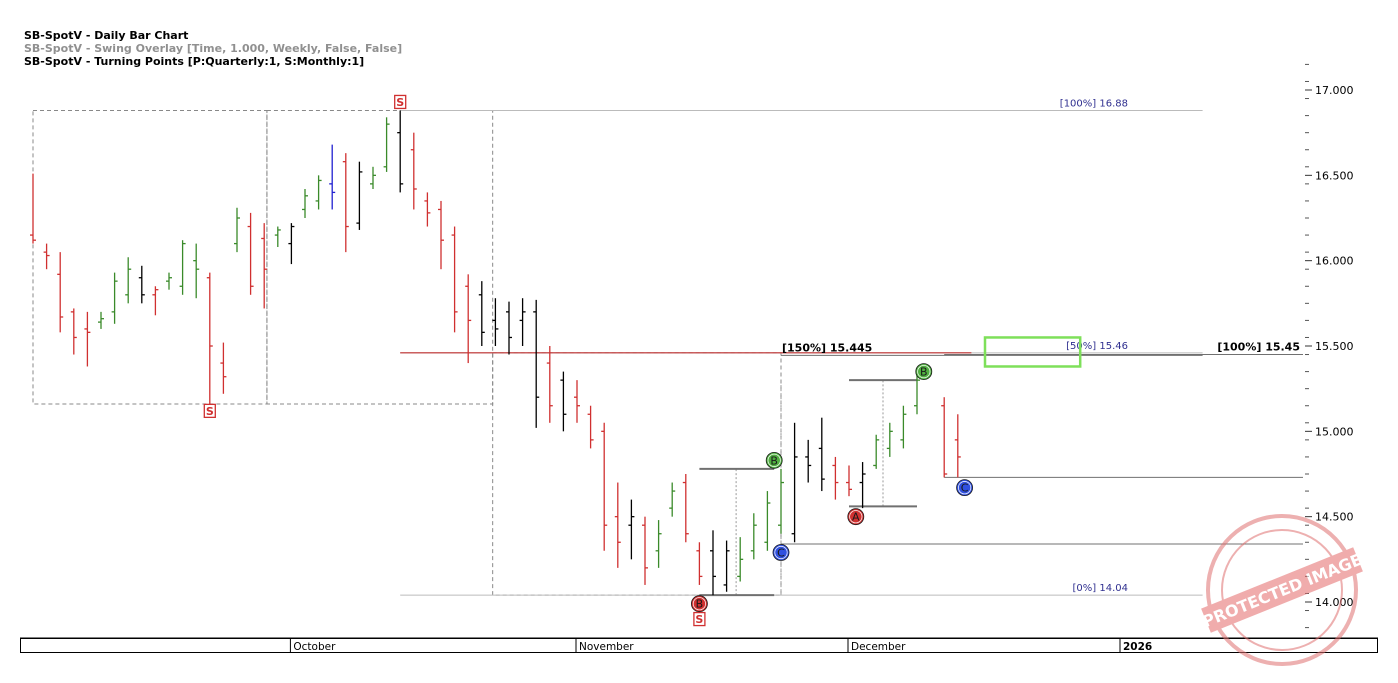 This screenshot has width=1398, height=683. Describe the element at coordinates (878, 647) in the screenshot. I see `month-label: December` at that location.